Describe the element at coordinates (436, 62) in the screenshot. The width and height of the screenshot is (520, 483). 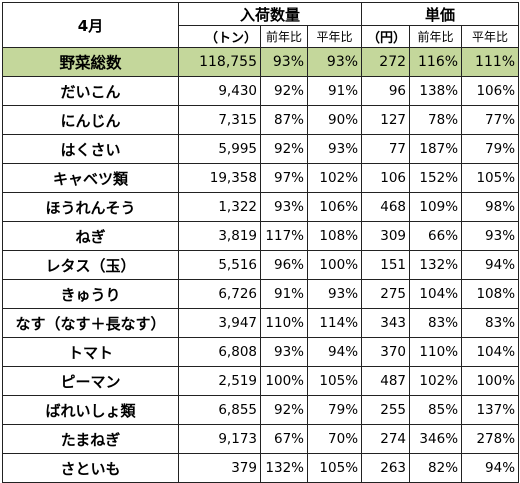
I see `price-yoy-cell: 116%` at that location.